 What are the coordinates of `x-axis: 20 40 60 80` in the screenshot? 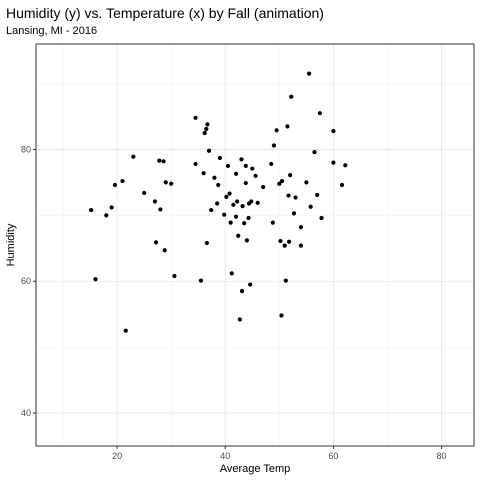 It's located at (279, 453).